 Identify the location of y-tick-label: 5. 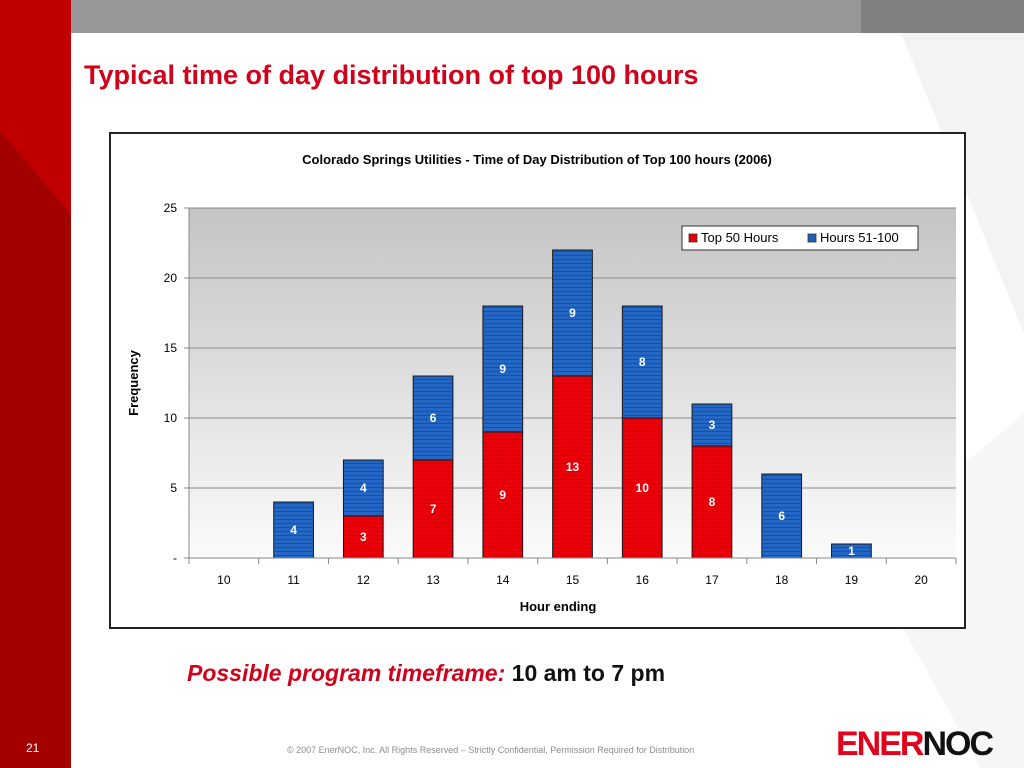
(173, 488).